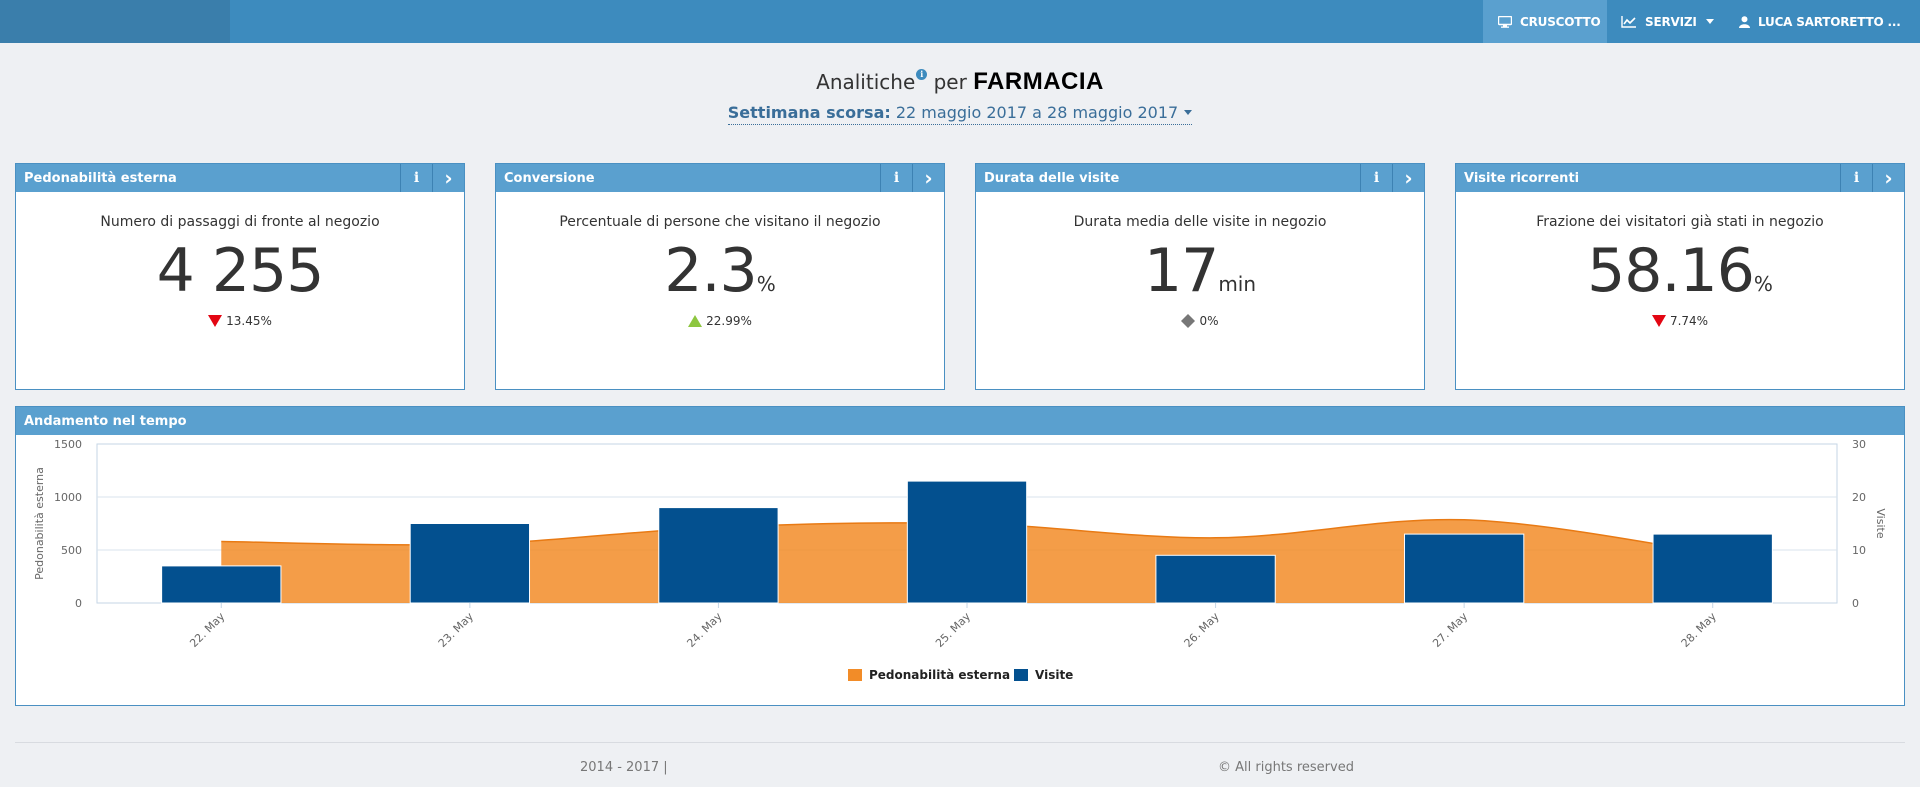  Describe the element at coordinates (1038, 81) in the screenshot. I see `store-name: FARMACIA` at that location.